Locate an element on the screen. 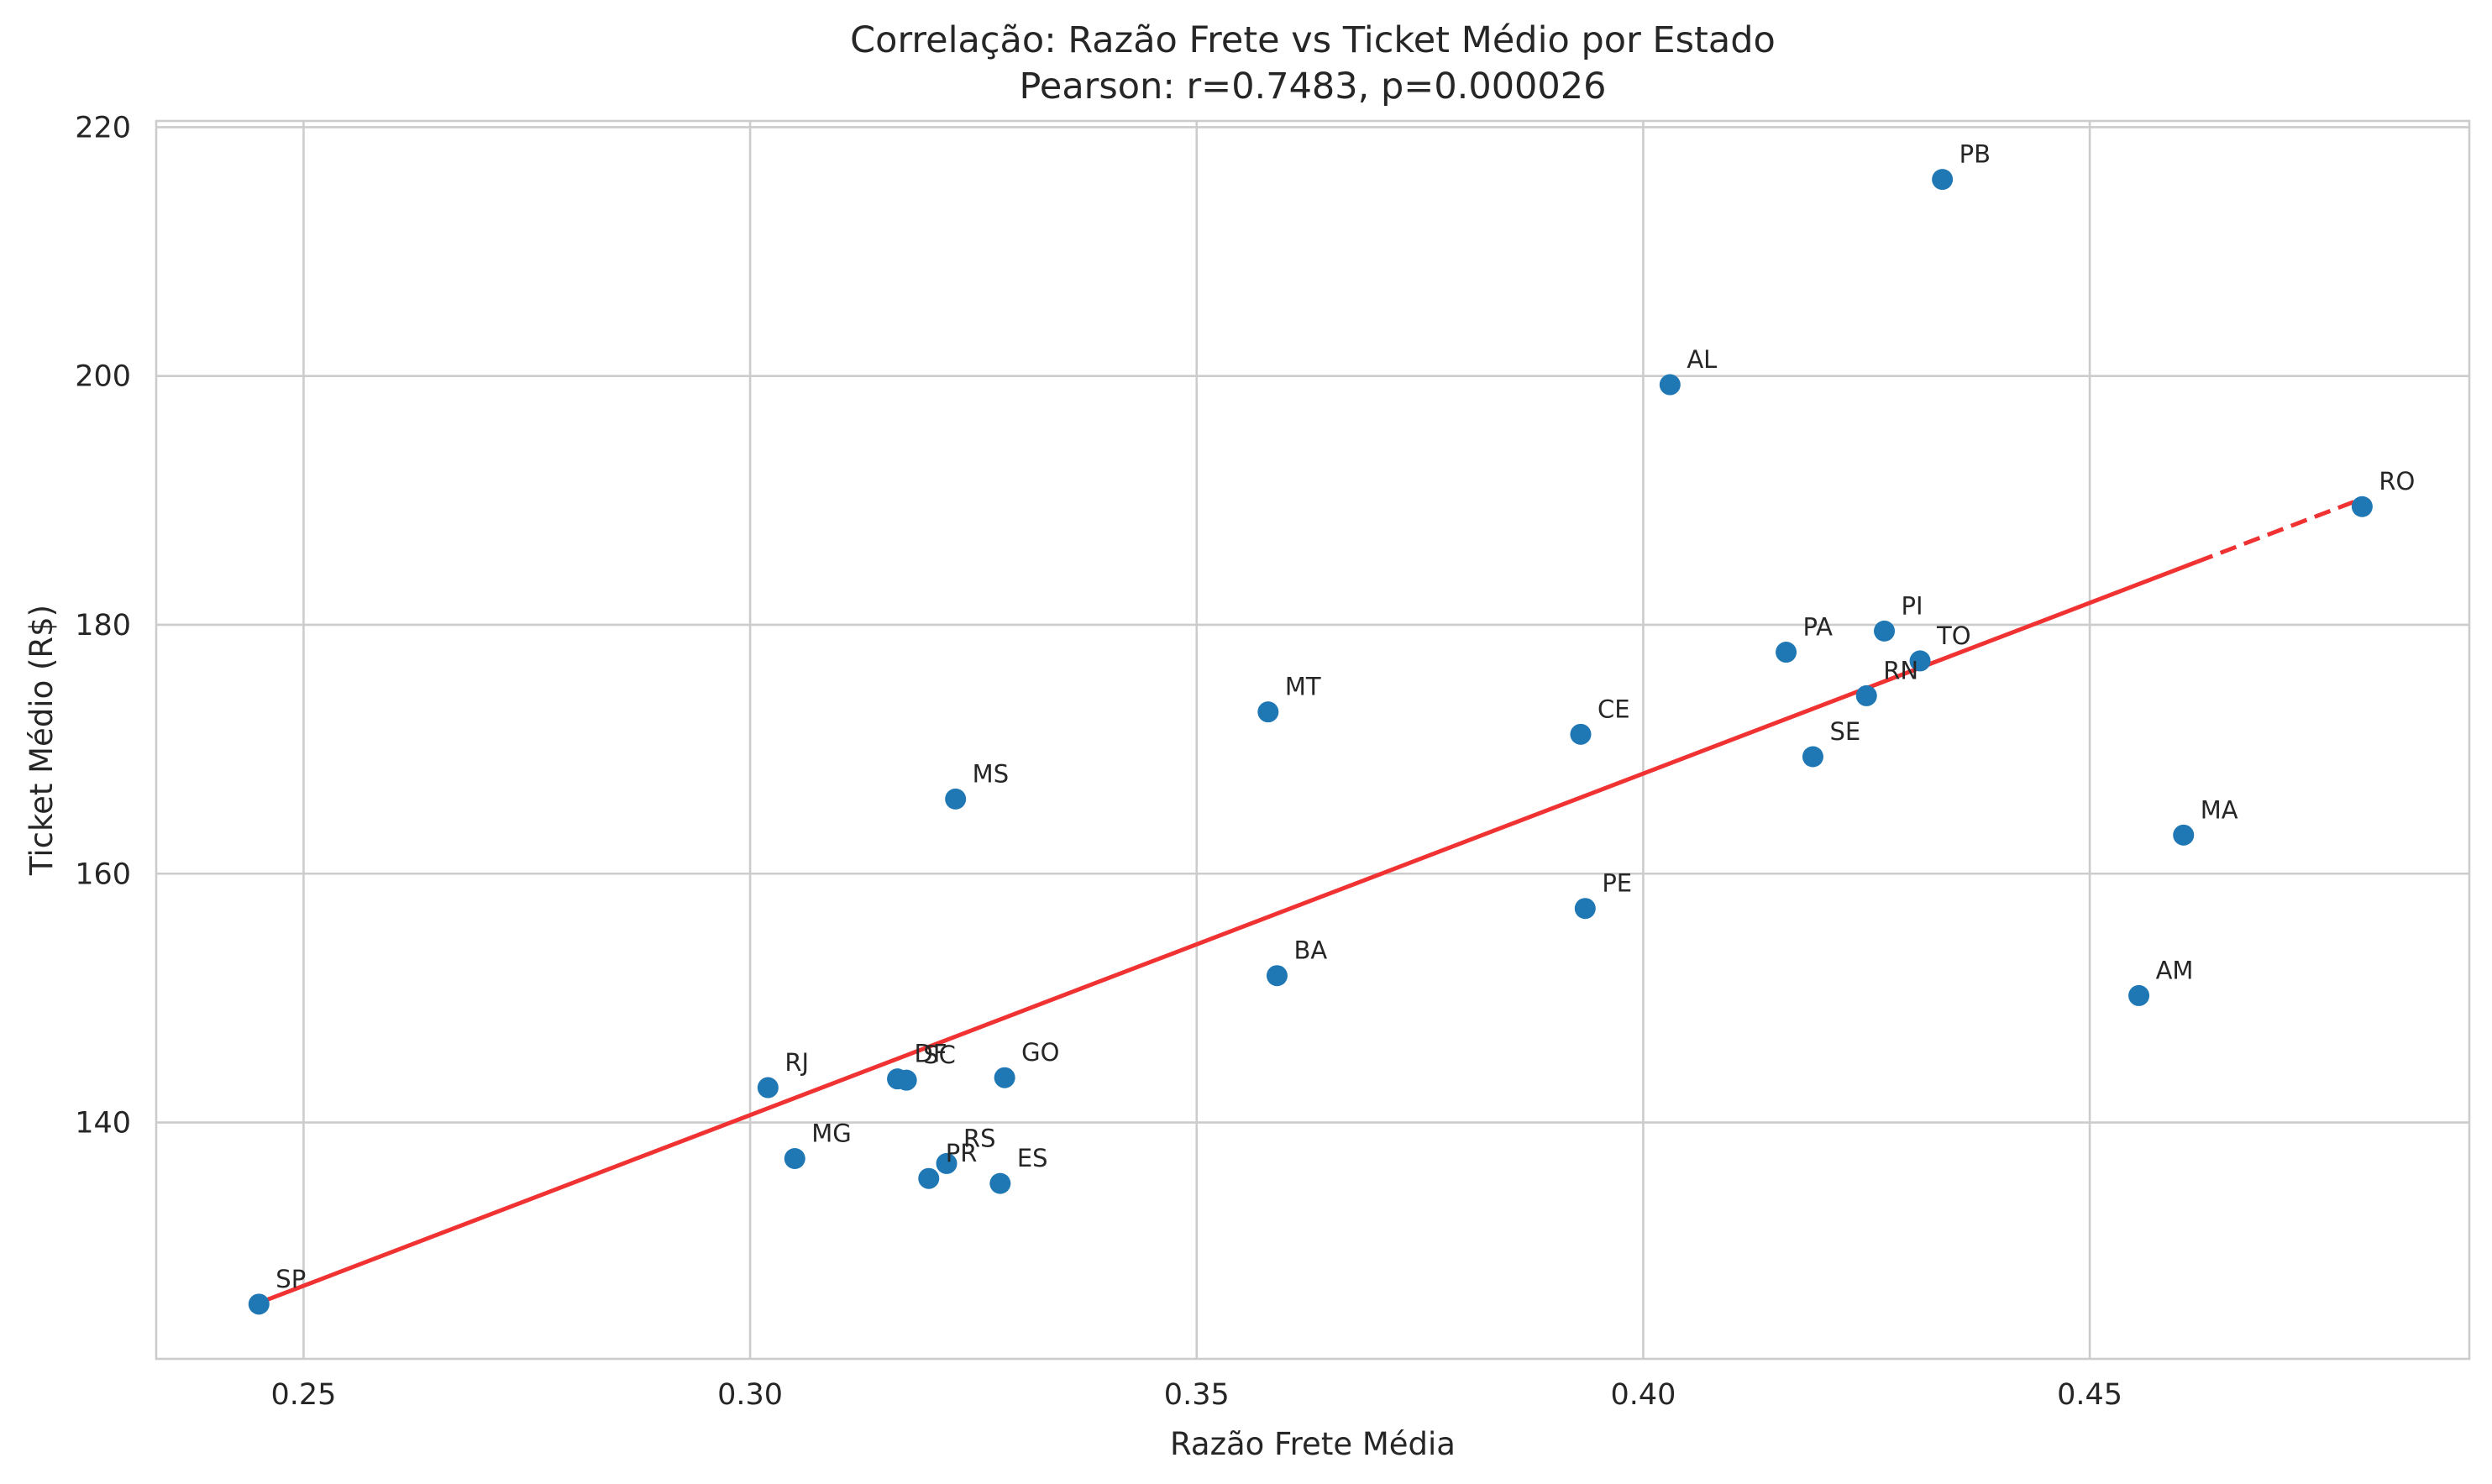 The image size is (2492, 1484). data-point-al is located at coordinates (1670, 385).